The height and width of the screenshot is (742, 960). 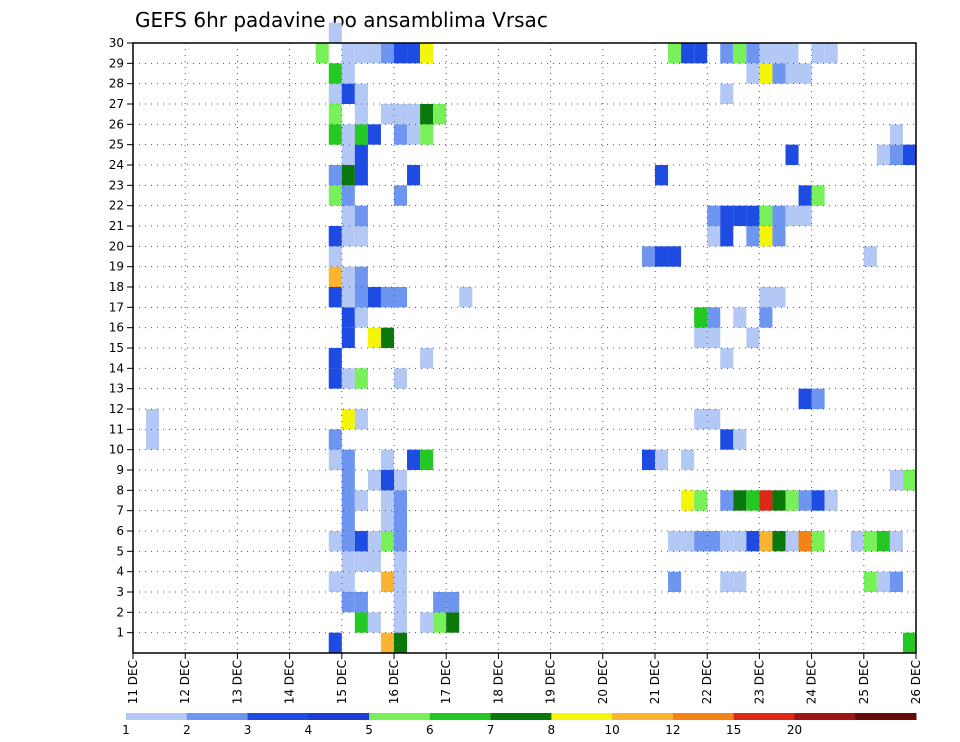 I want to click on y-tick-label: 1, so click(x=120, y=633).